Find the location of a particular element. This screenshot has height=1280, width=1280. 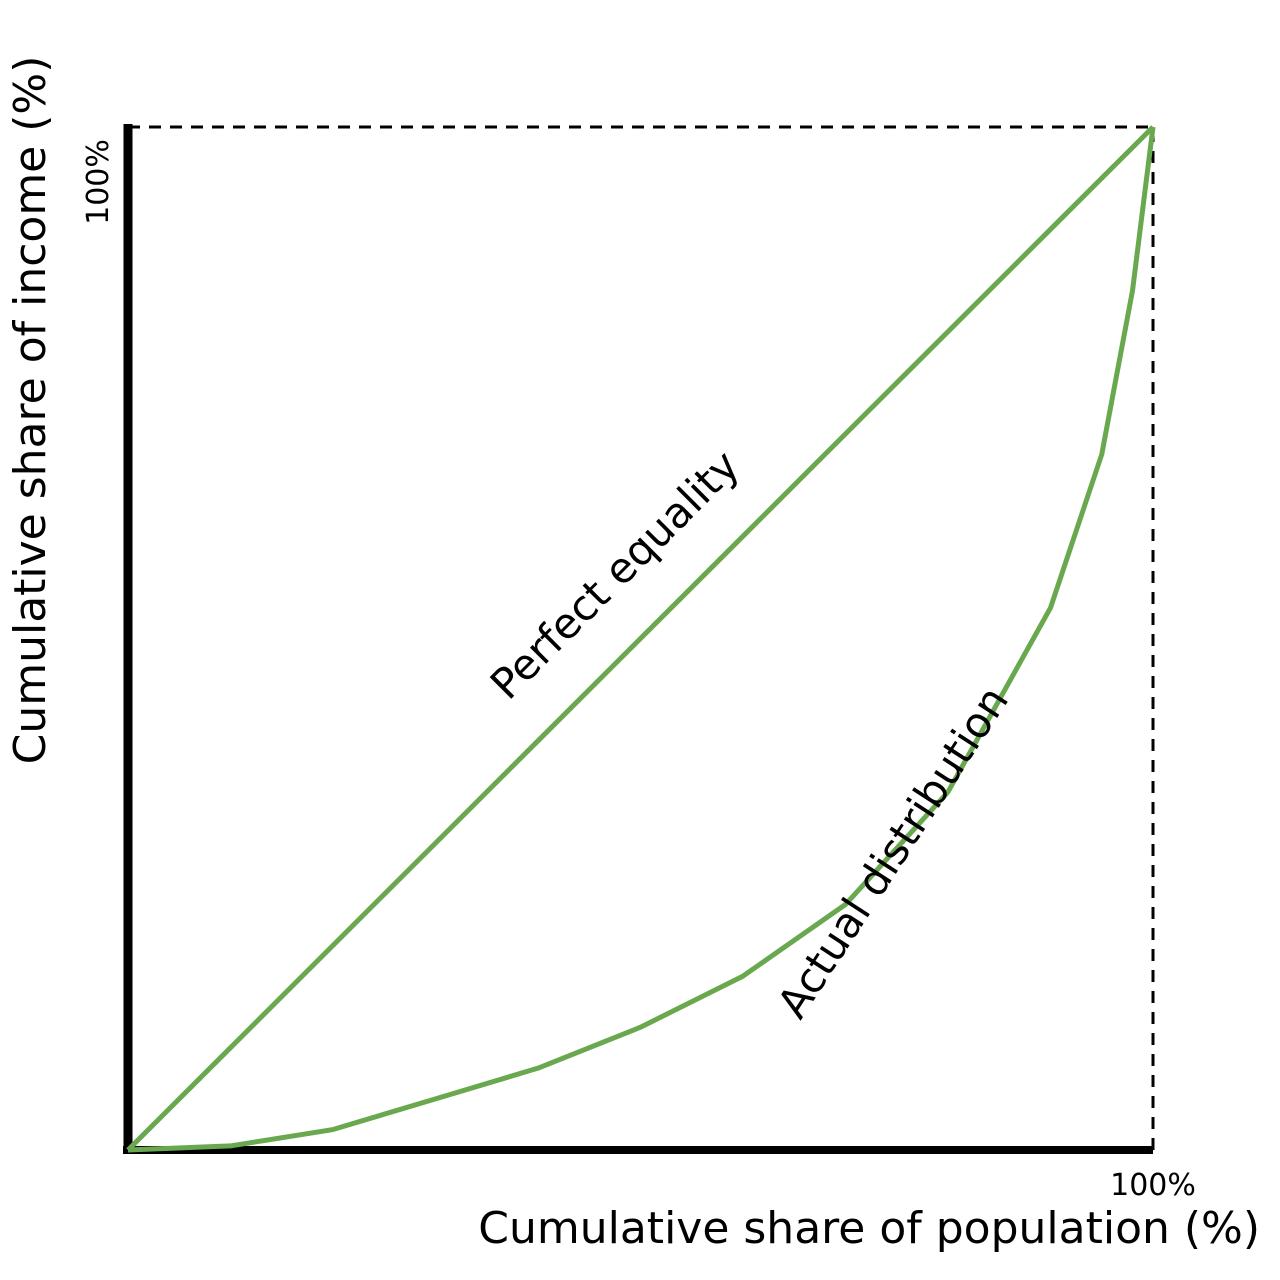

x-axis-title: Cumulative share of population (%) is located at coordinates (869, 1228).